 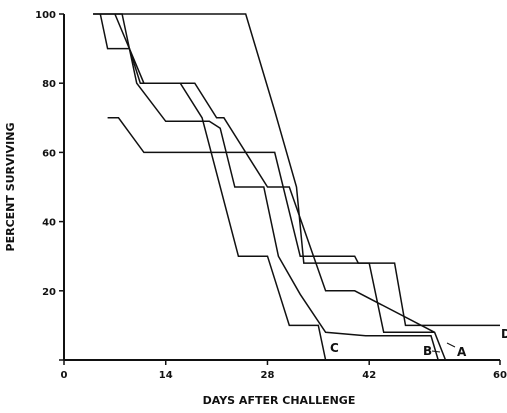 What do you see at coordinates (427, 351) in the screenshot?
I see `series-label-b: B` at bounding box center [427, 351].